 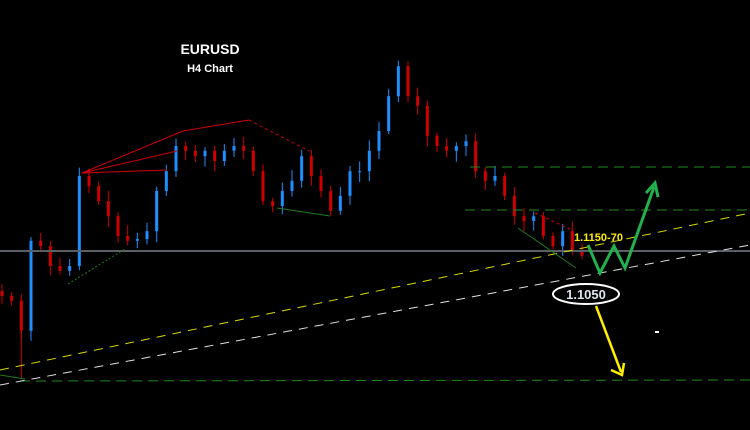 I want to click on chart-timeframe: H4 Chart, so click(x=210, y=69).